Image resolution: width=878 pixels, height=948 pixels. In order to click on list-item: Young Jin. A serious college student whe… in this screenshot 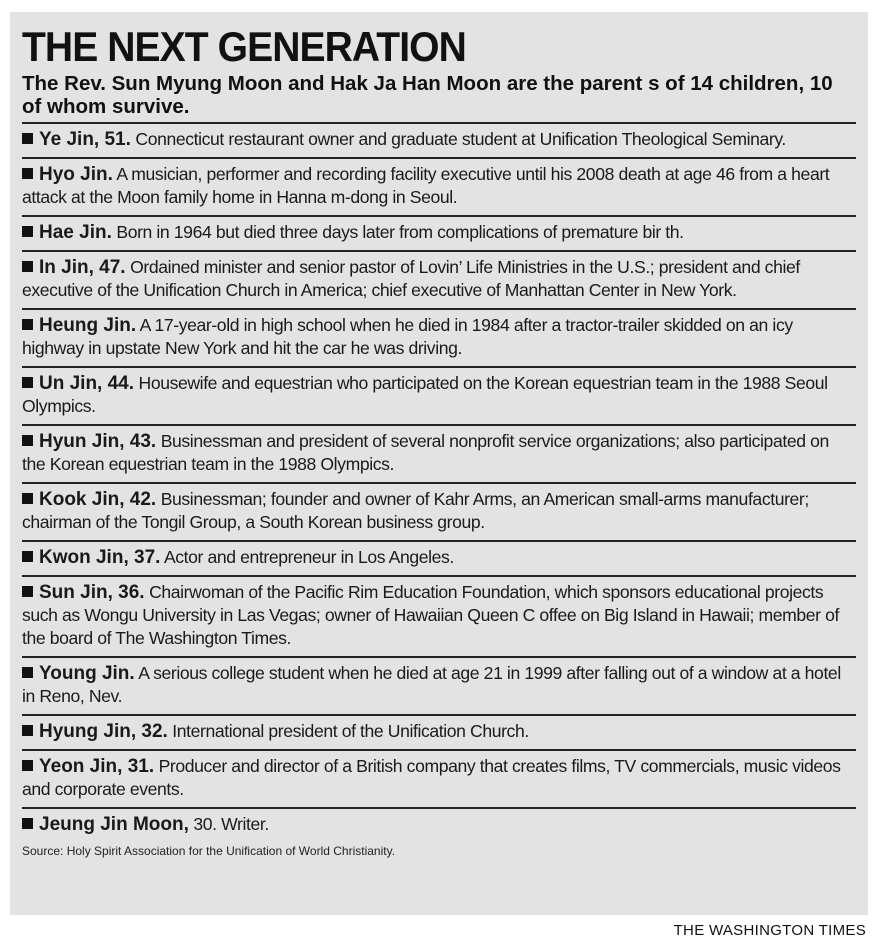, I will do `click(439, 687)`.